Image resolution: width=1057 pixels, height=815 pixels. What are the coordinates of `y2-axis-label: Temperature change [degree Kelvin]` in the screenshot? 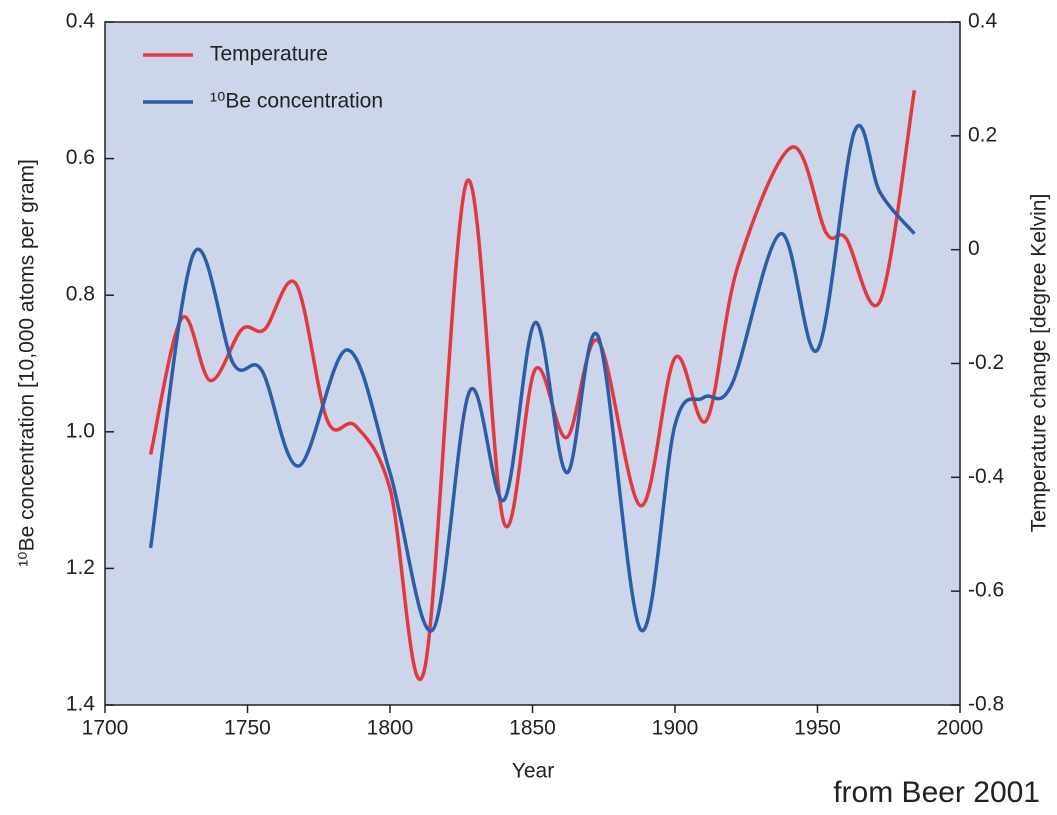 It's located at (1039, 363).